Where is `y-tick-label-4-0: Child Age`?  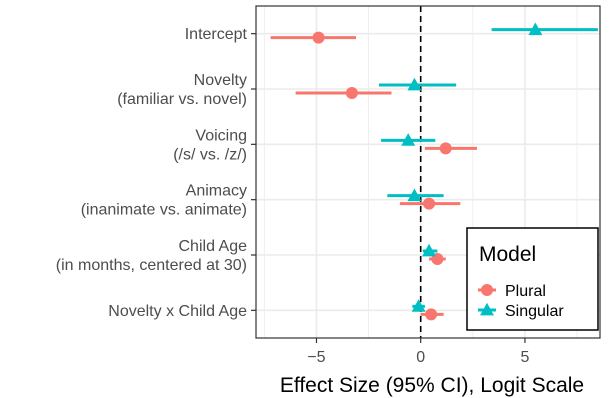 y-tick-label-4-0: Child Age is located at coordinates (213, 246).